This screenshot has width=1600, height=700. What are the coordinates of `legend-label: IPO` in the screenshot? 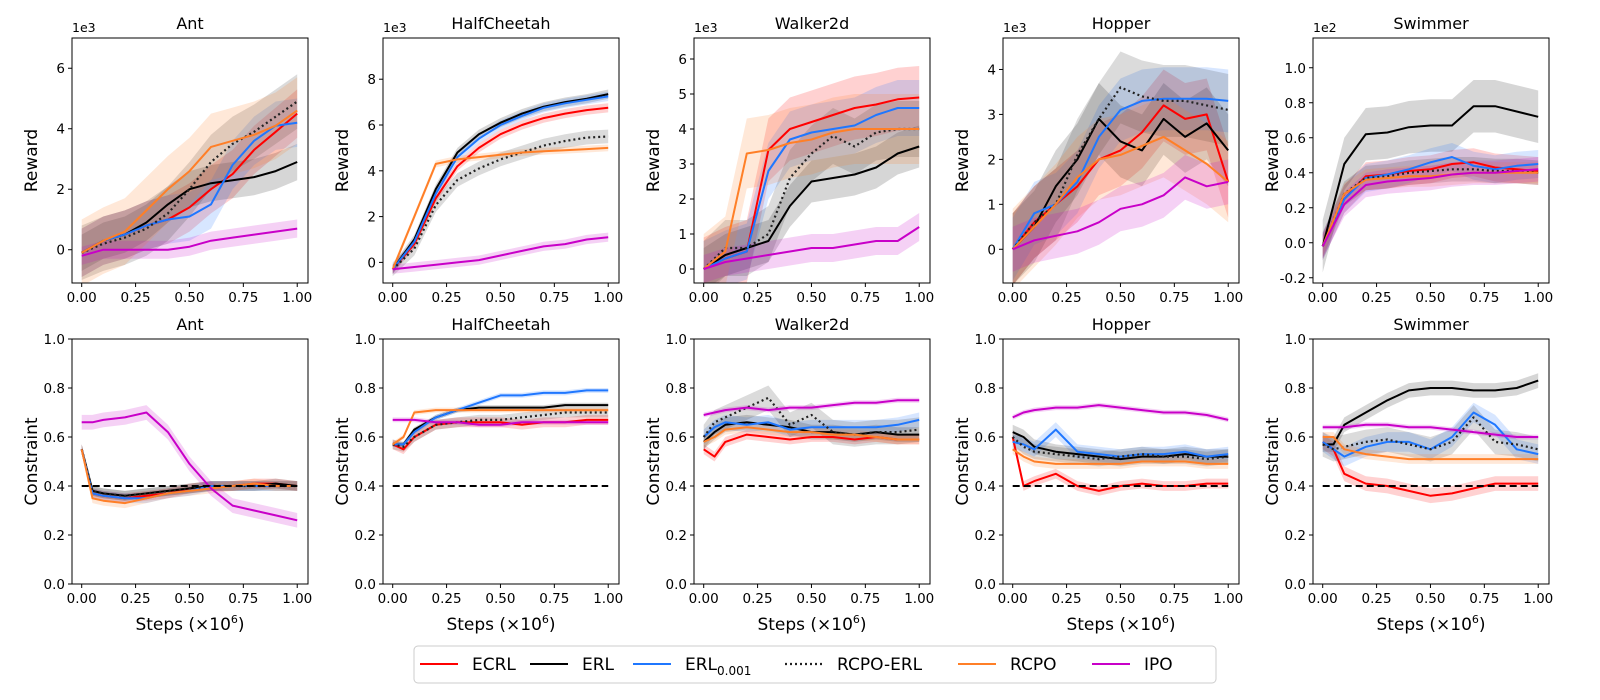 It's located at (1158, 665).